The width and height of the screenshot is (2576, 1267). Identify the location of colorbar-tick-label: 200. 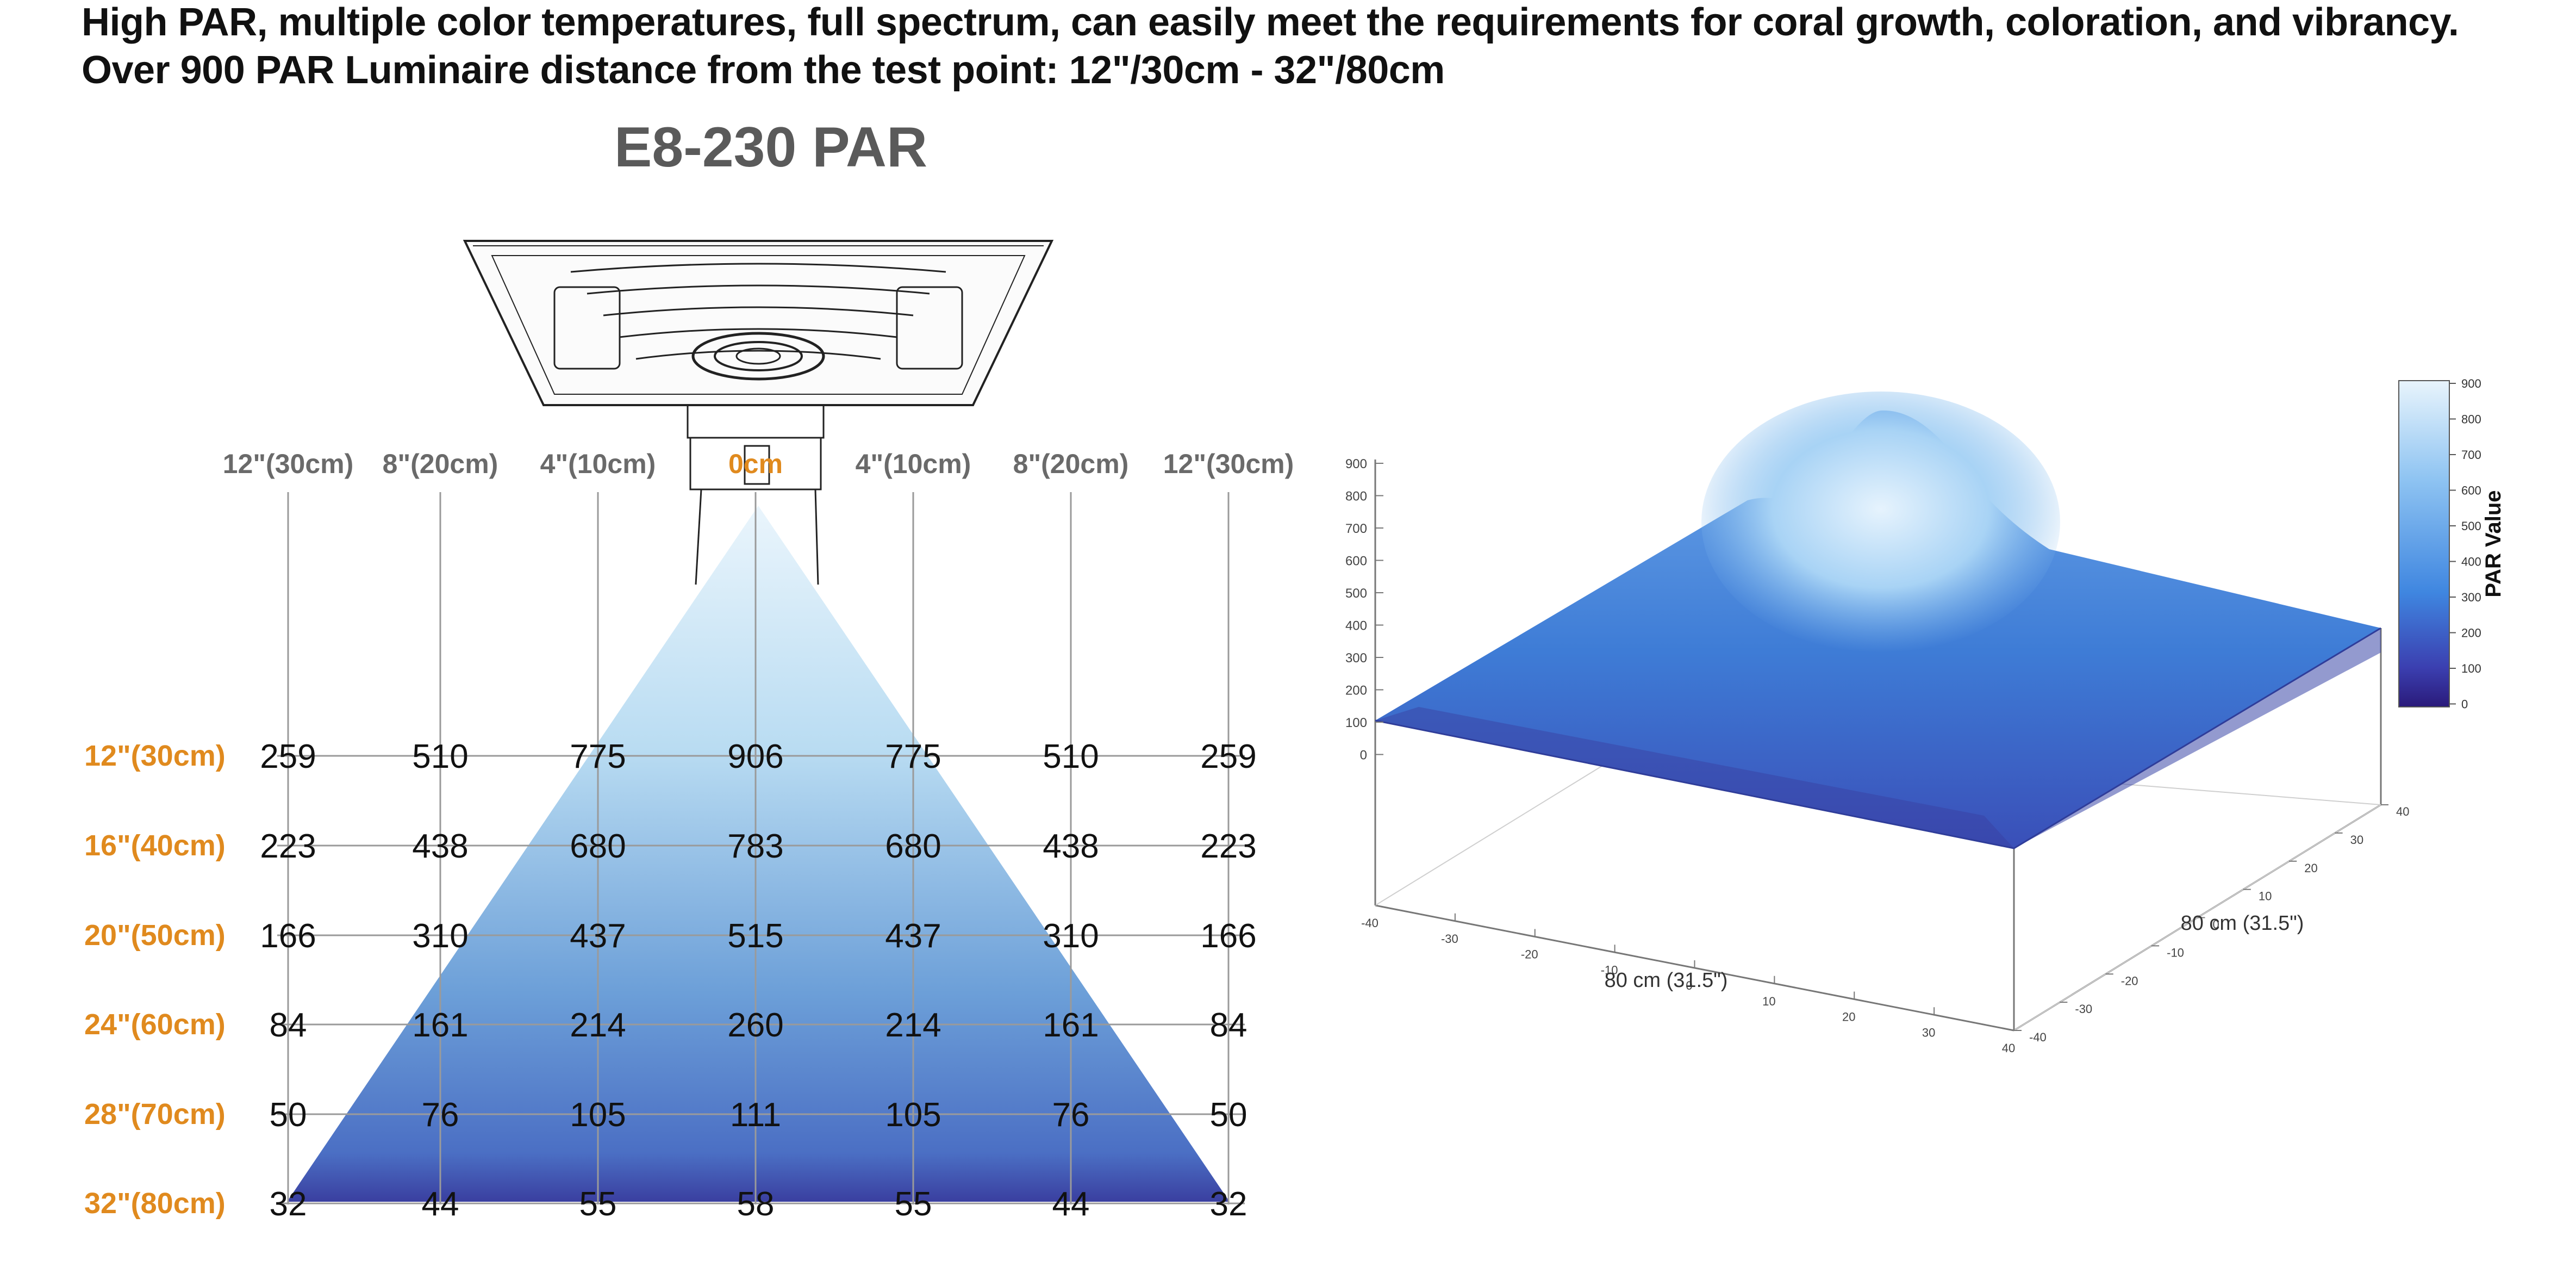
(2471, 633).